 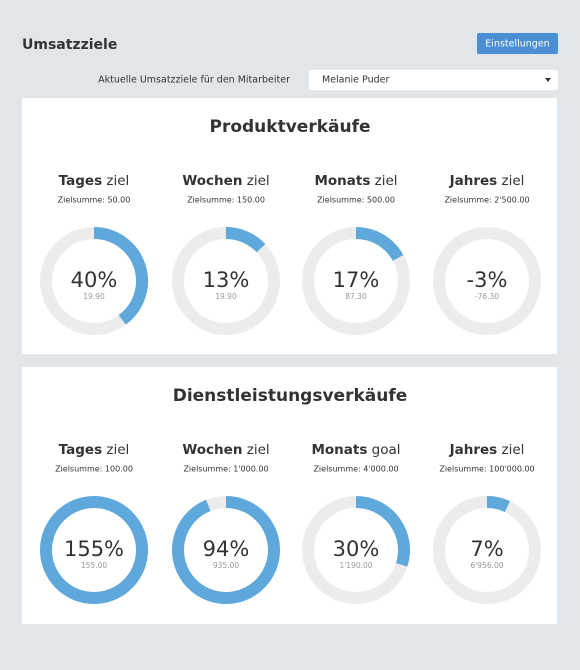 What do you see at coordinates (356, 200) in the screenshot?
I see `goal-target: Zielsumme: 500.00` at bounding box center [356, 200].